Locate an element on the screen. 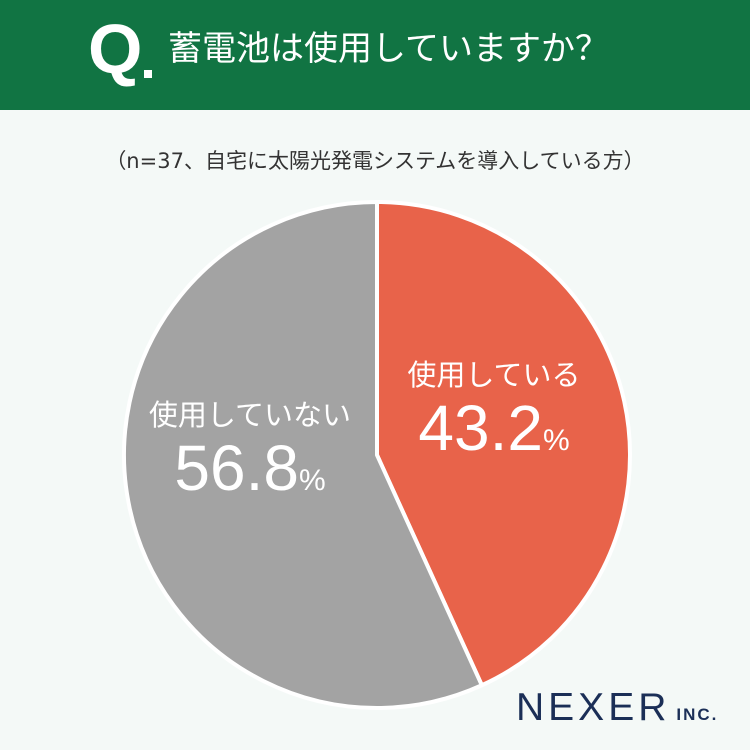 The height and width of the screenshot is (750, 750). slice-name-not-used: 使用していない is located at coordinates (250, 415).